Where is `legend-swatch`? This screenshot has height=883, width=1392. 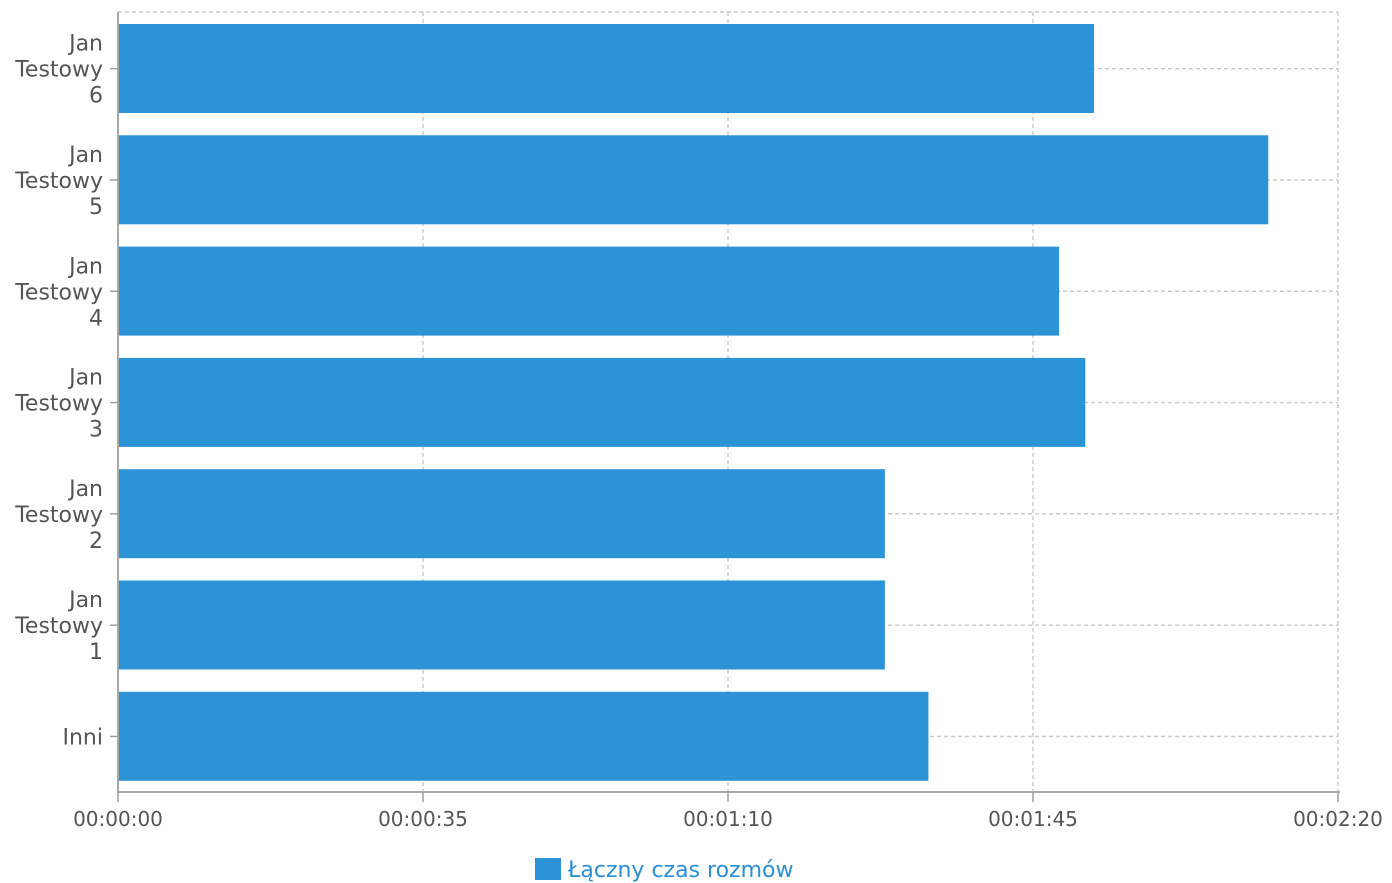 legend-swatch is located at coordinates (548, 869).